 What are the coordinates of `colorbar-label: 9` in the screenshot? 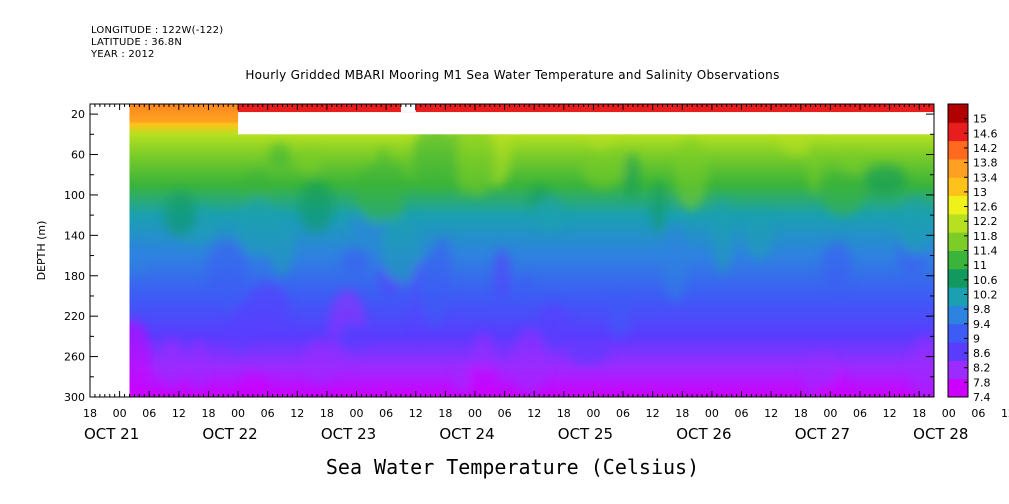 It's located at (976, 338).